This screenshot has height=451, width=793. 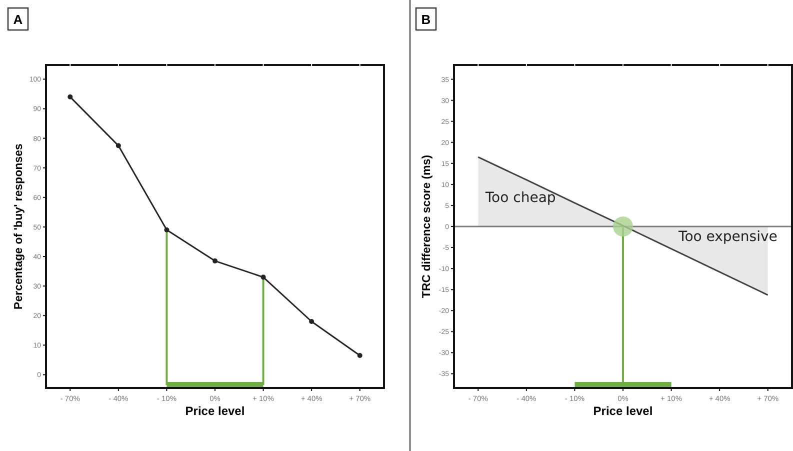 I want to click on chart-title: B, so click(x=426, y=19).